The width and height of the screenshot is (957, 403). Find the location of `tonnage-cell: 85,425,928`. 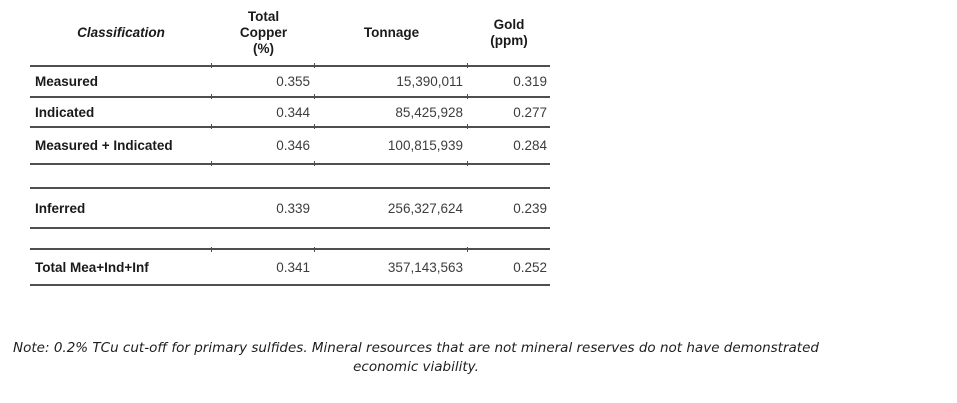

tonnage-cell: 85,425,928 is located at coordinates (391, 112).